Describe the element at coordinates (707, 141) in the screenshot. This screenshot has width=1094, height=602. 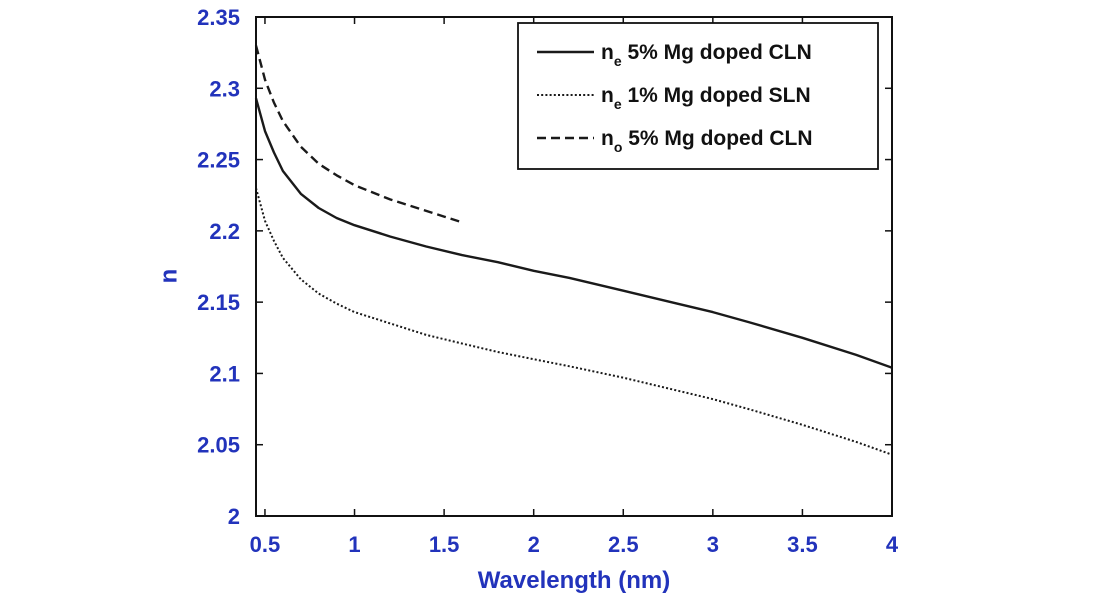
I see `legend-label-3: no 5% Mg doped CLN` at that location.